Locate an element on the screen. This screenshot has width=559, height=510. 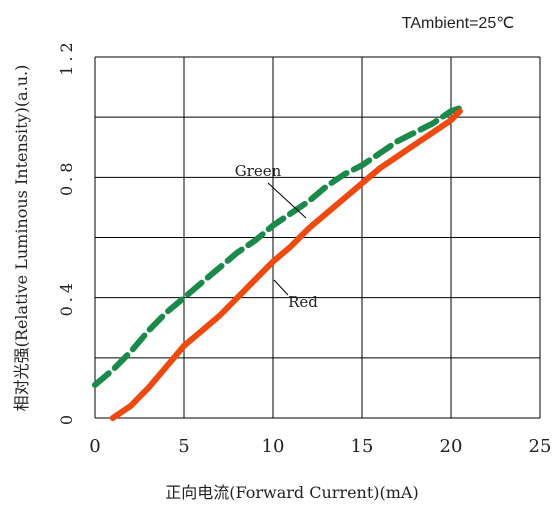
ambient-temperature-note: TAmbient=25℃ is located at coordinates (458, 23).